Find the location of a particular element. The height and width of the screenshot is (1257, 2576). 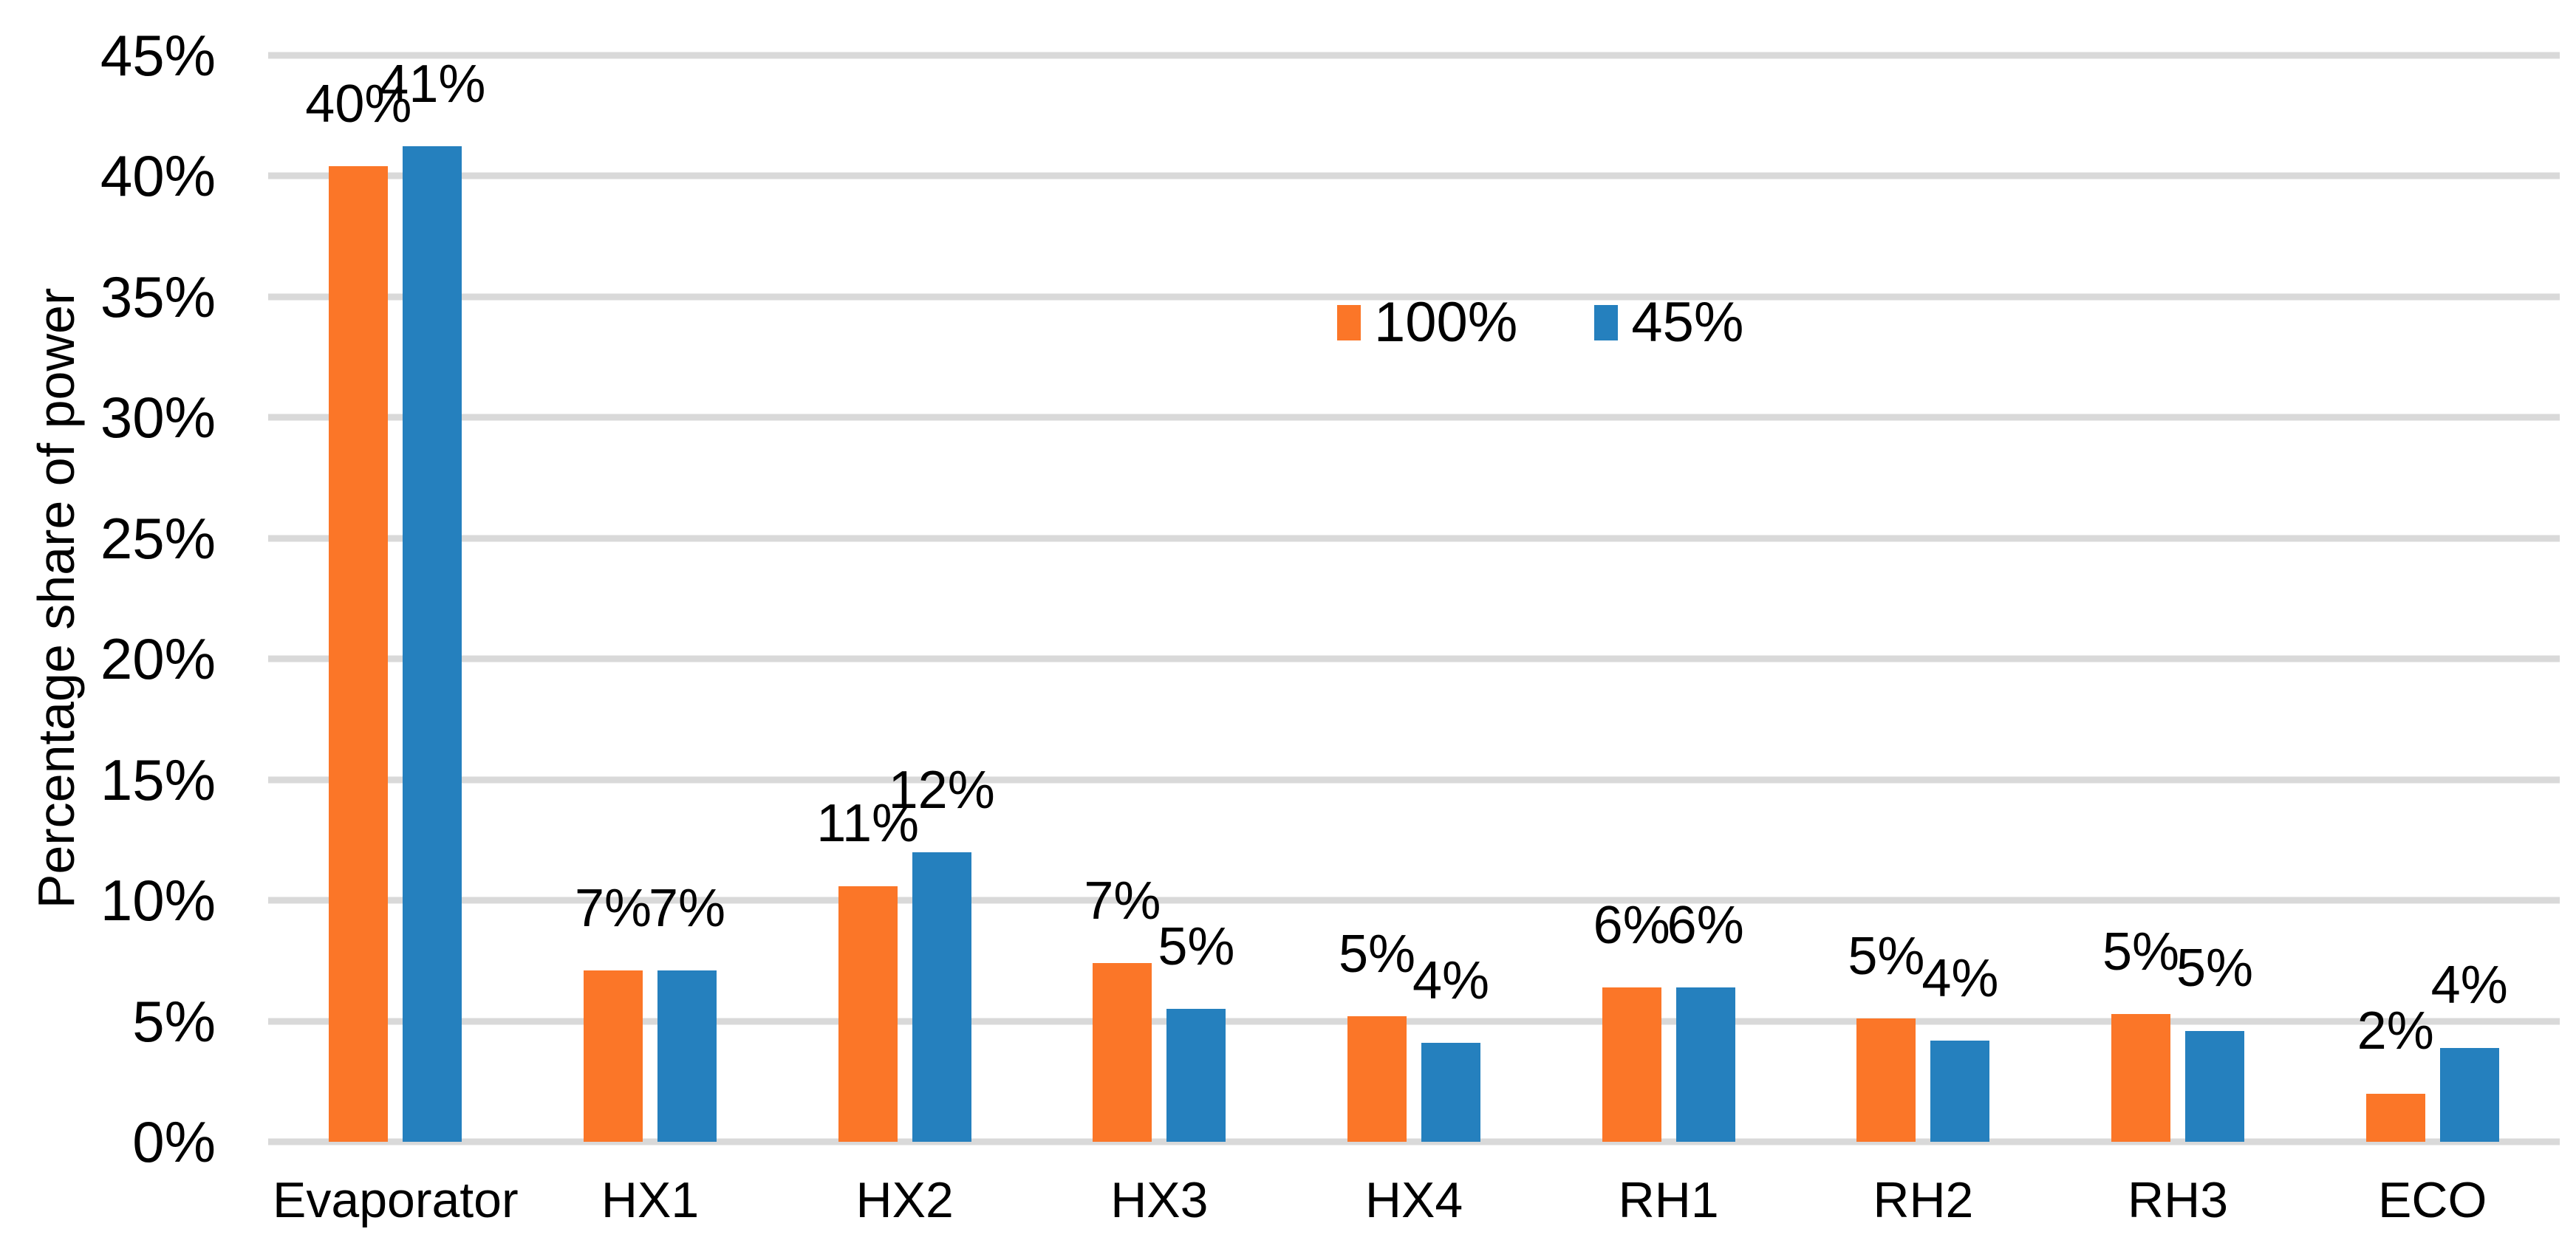

y-tick-label: 30% is located at coordinates (158, 418).